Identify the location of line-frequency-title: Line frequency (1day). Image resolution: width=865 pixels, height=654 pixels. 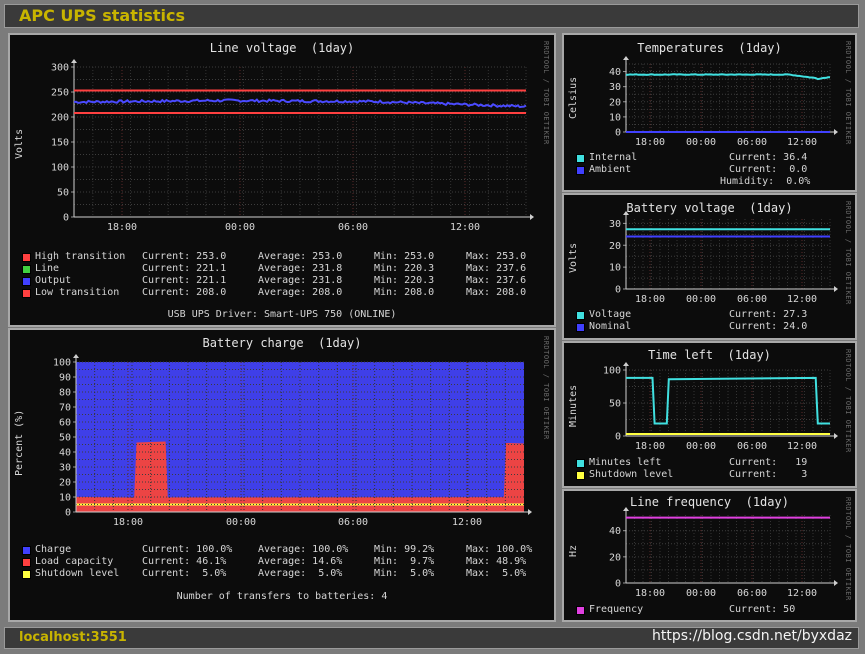
(709, 502).